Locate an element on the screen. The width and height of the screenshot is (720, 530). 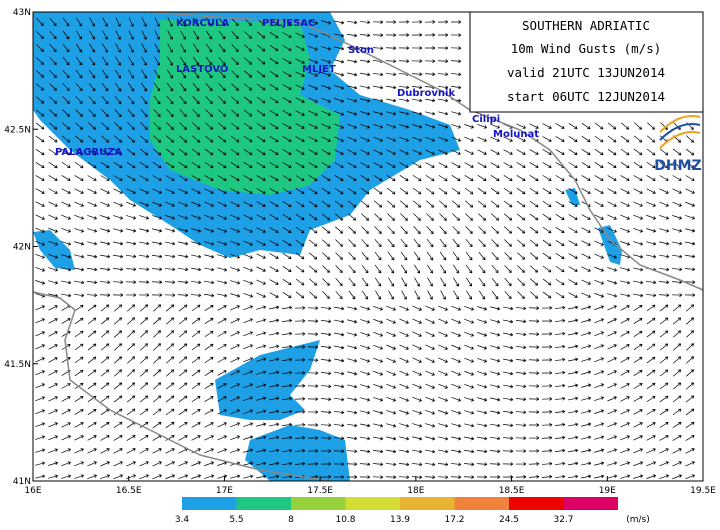
area-blue is located at coordinates (610, 245).